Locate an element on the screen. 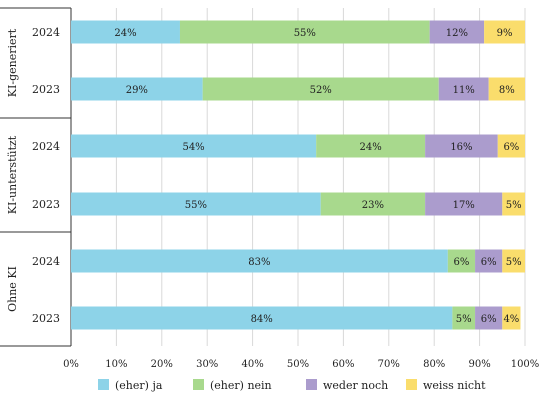  group-label: Ohne KI is located at coordinates (12, 289).